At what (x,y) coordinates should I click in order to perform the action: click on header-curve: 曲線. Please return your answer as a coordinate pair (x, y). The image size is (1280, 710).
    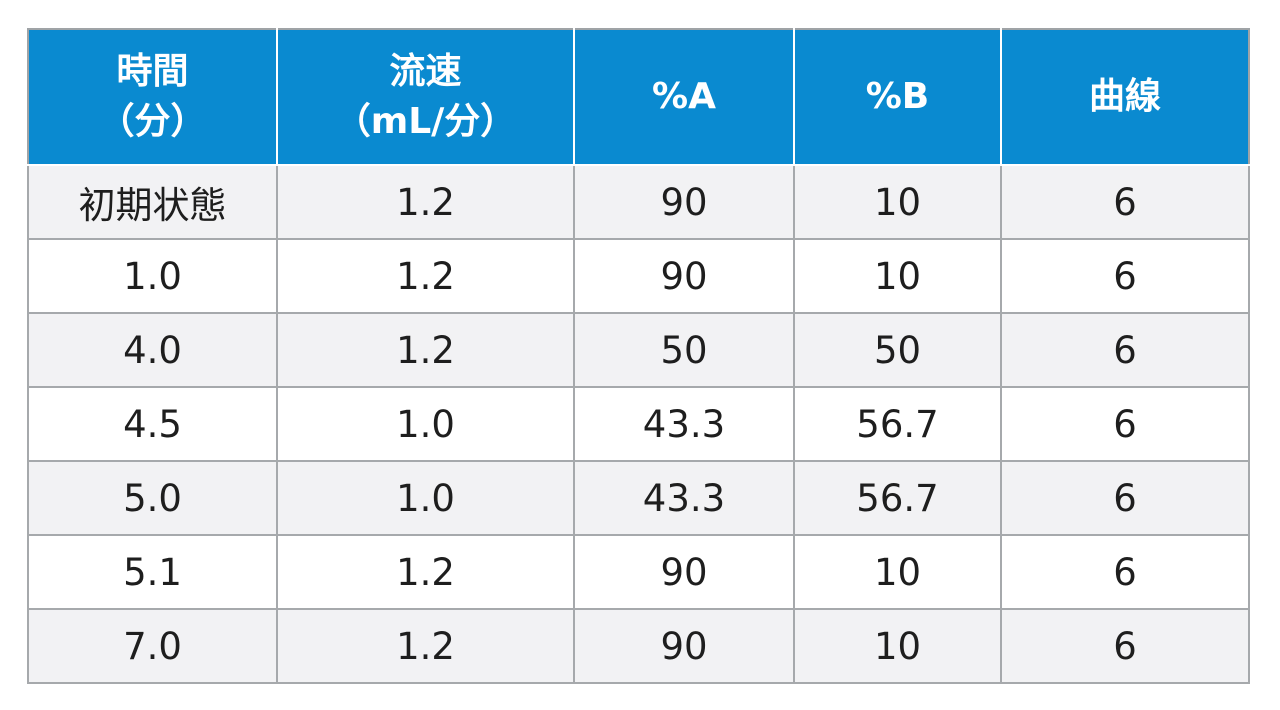
    Looking at the image, I should click on (1125, 97).